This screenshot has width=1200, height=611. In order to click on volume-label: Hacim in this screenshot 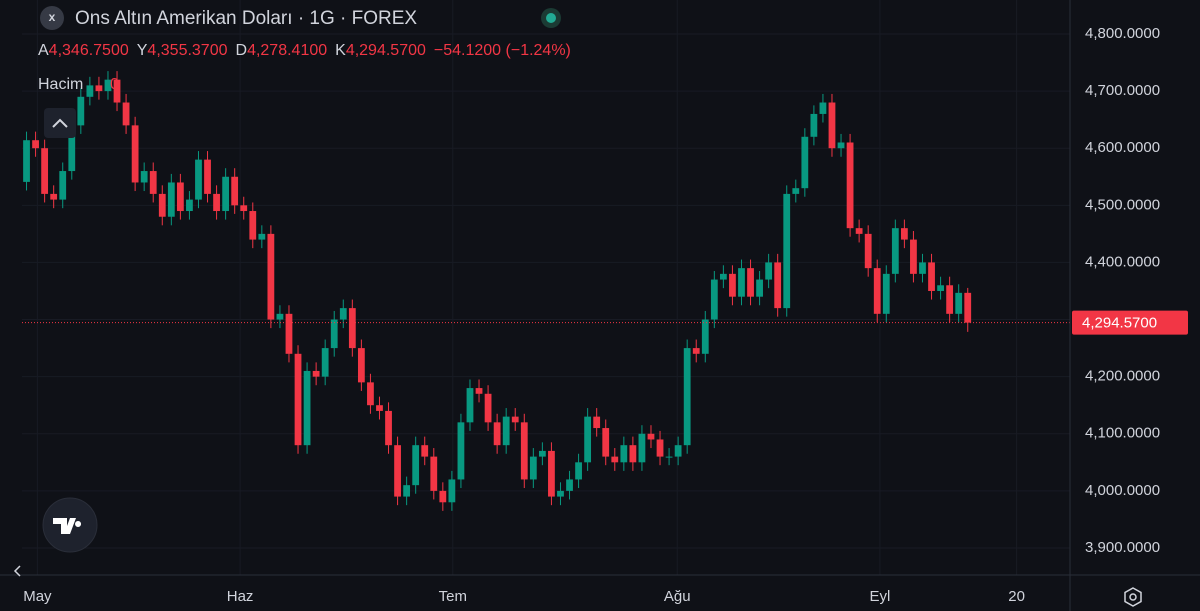, I will do `click(60, 84)`.